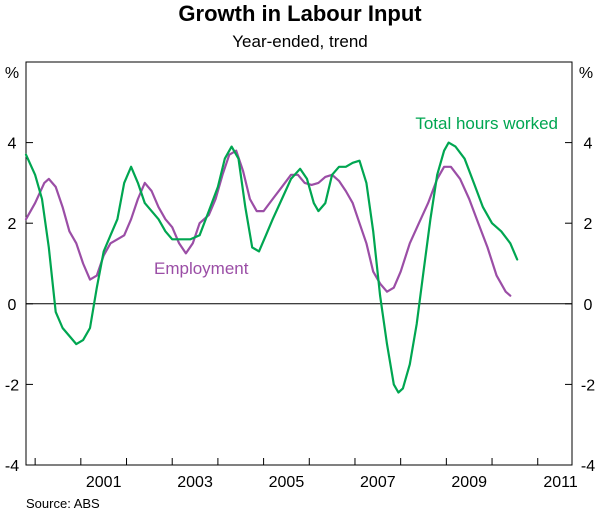  Describe the element at coordinates (201, 268) in the screenshot. I see `series-label-employment: Employment` at that location.